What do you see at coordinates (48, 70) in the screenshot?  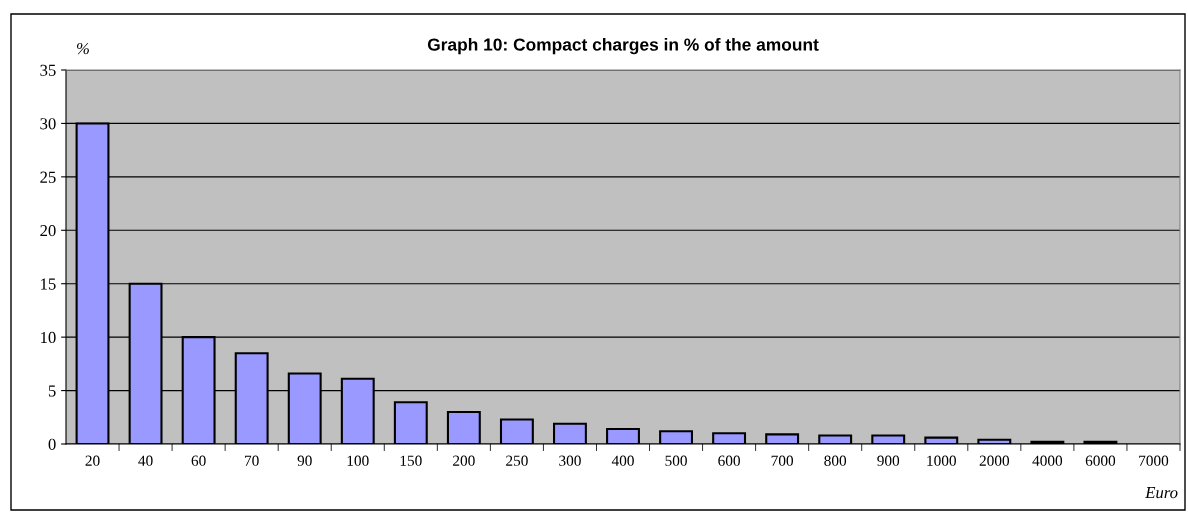 I see `y-tick-label: 35` at bounding box center [48, 70].